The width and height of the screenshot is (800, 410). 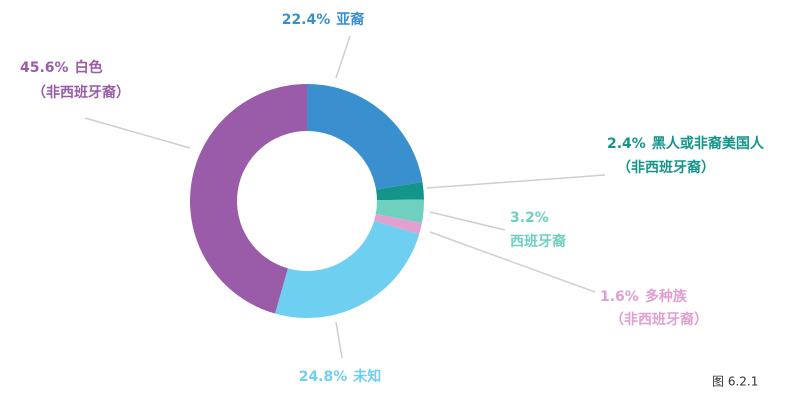 What do you see at coordinates (350, 19) in the screenshot?
I see `category-label: 亚裔` at bounding box center [350, 19].